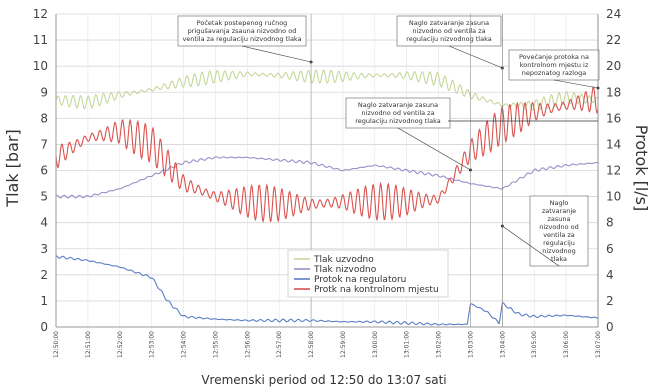 Image resolution: width=649 pixels, height=389 pixels. What do you see at coordinates (44, 275) in the screenshot?
I see `y-left-tick-label: 2` at bounding box center [44, 275].